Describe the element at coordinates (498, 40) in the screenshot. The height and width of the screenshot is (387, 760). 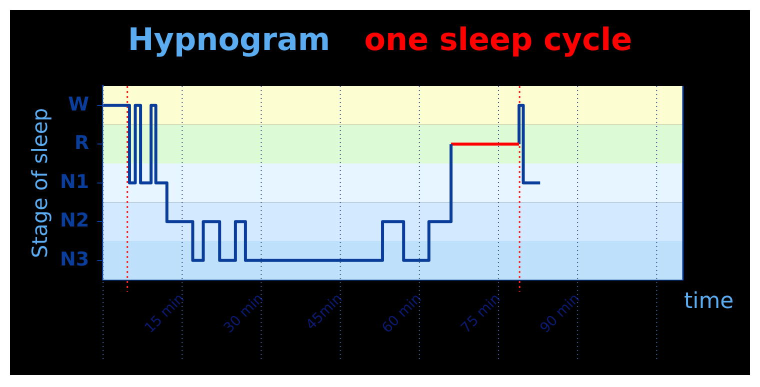
I see `text: one sleep cycle` at that location.